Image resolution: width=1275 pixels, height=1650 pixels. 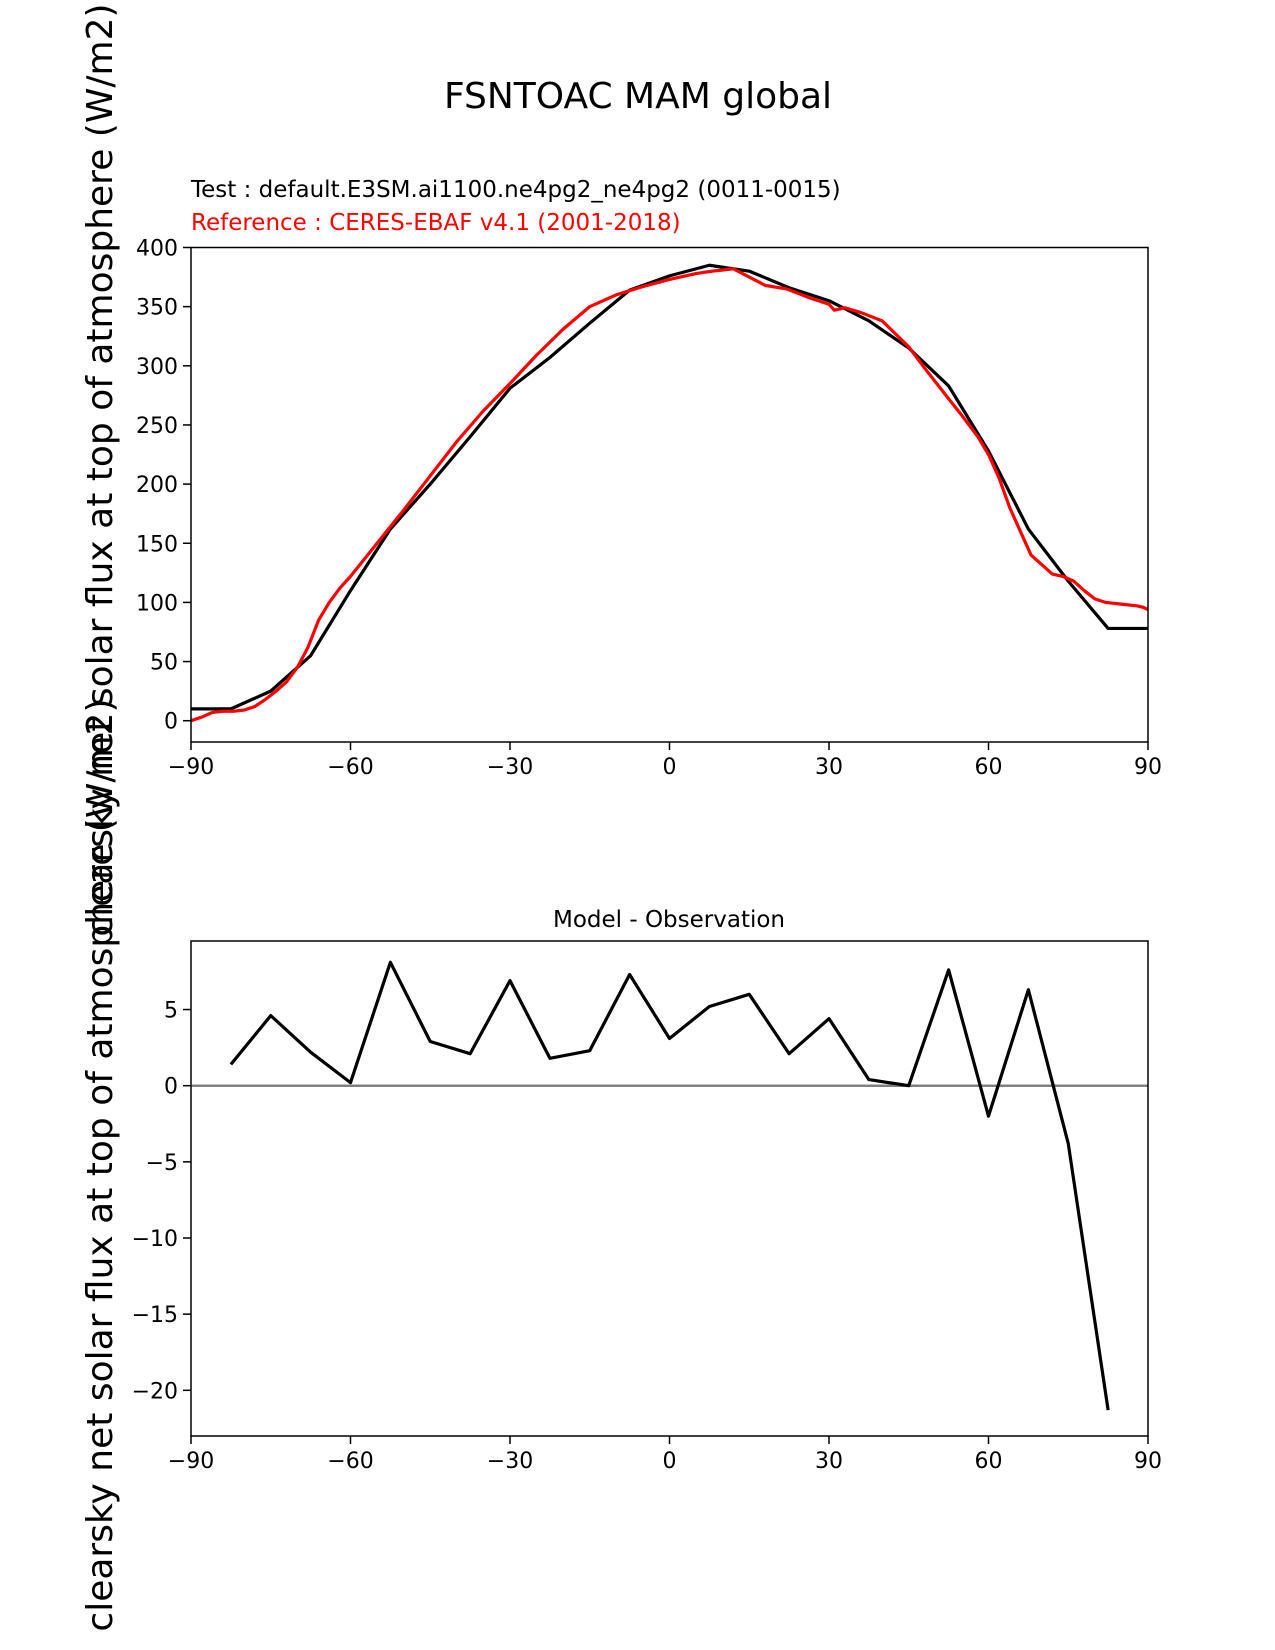 What do you see at coordinates (155, 1239) in the screenshot?
I see `bottom-y-tick-label: −10` at bounding box center [155, 1239].